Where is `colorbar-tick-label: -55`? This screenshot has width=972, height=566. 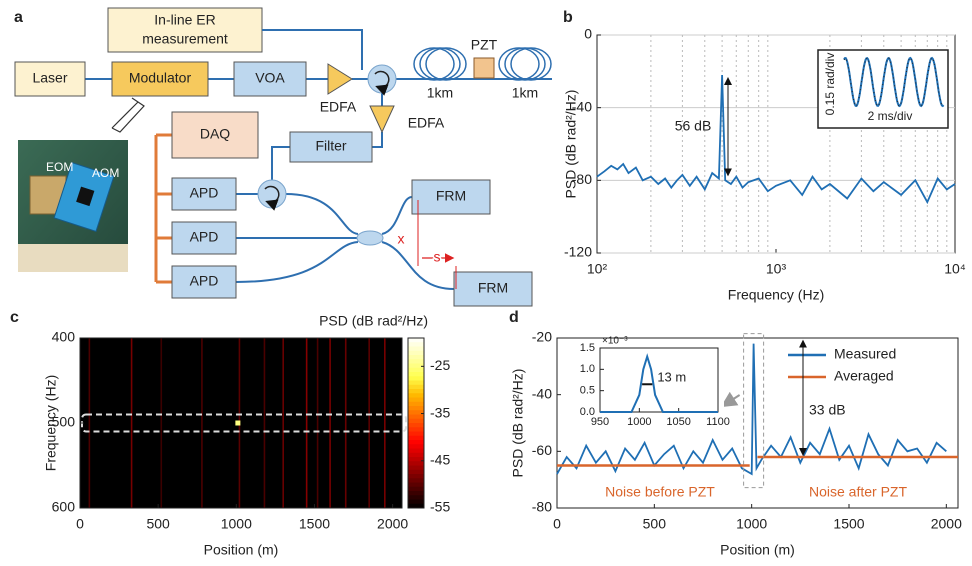
colorbar-tick-label: -55 is located at coordinates (440, 507).